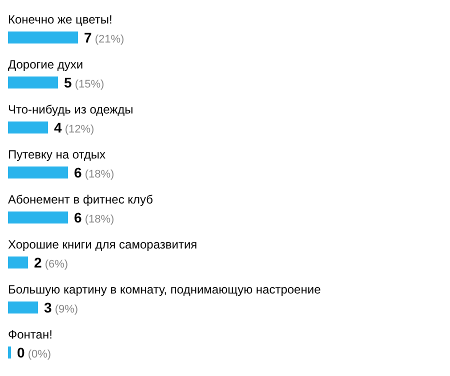 The width and height of the screenshot is (450, 376). Describe the element at coordinates (104, 38) in the screenshot. I see `data-label: 7 (21%)` at that location.